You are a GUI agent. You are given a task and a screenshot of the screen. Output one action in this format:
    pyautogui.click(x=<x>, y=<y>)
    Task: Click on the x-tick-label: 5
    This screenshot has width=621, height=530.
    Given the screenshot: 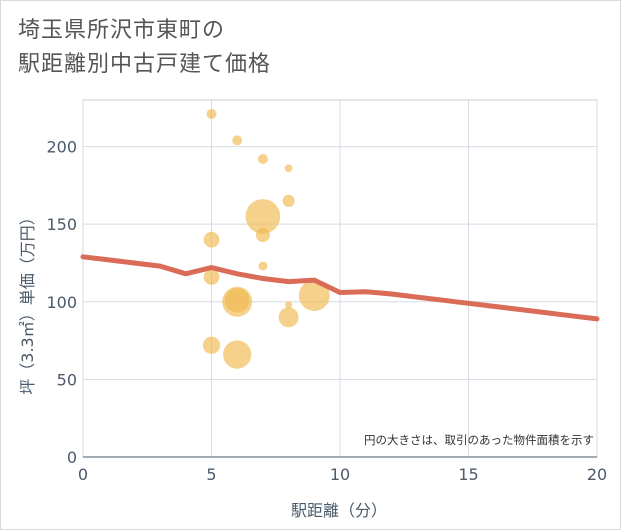 What is the action you would take?
    pyautogui.click(x=211, y=474)
    